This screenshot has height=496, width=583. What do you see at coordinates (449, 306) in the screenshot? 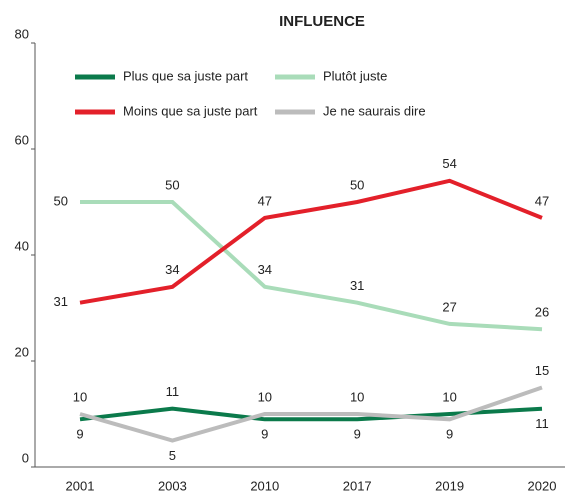
I see `data-label: 27` at bounding box center [449, 306].